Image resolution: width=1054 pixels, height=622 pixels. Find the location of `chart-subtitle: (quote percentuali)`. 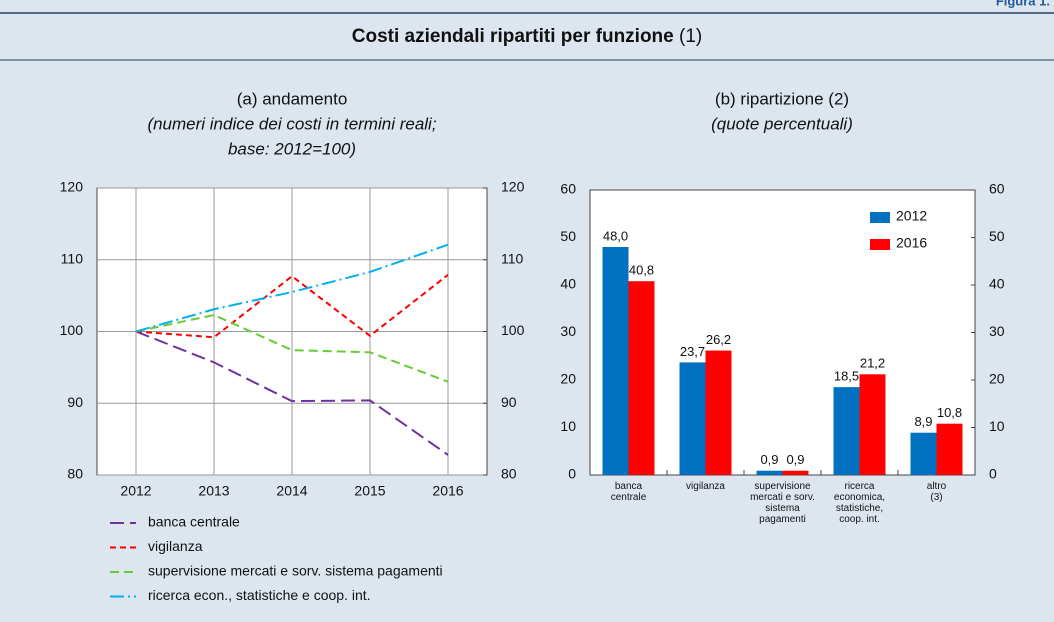

chart-subtitle: (quote percentuali) is located at coordinates (782, 123).